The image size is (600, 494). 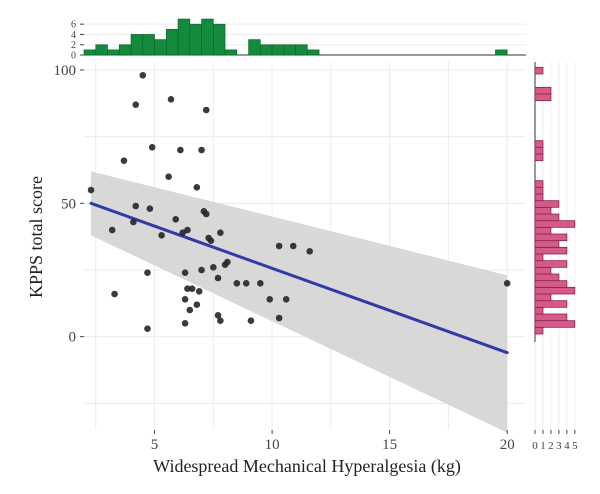 What do you see at coordinates (559, 446) in the screenshot?
I see `right-hist-tick-label: 3` at bounding box center [559, 446].